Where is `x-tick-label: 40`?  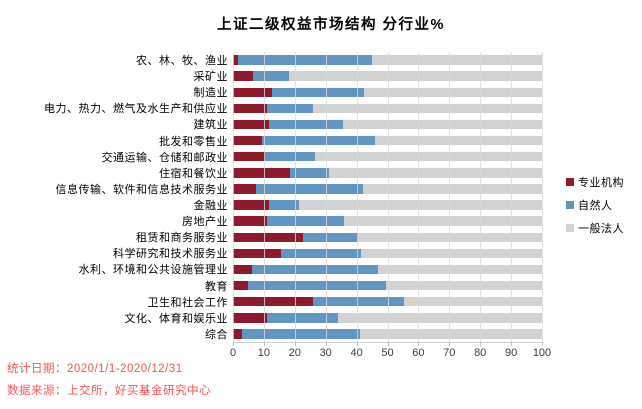
x-tick-label: 40 is located at coordinates (356, 353).